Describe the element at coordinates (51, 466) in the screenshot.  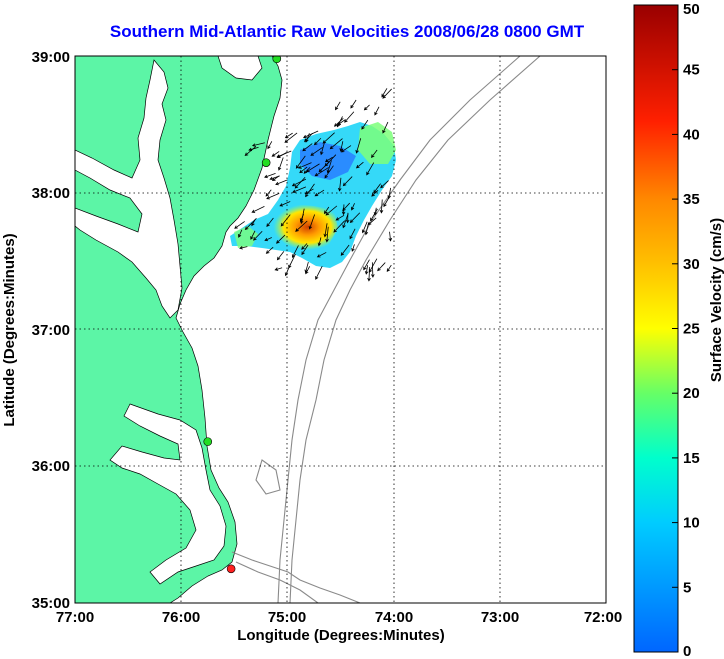
I see `y-tick-label: 36:00` at that location.